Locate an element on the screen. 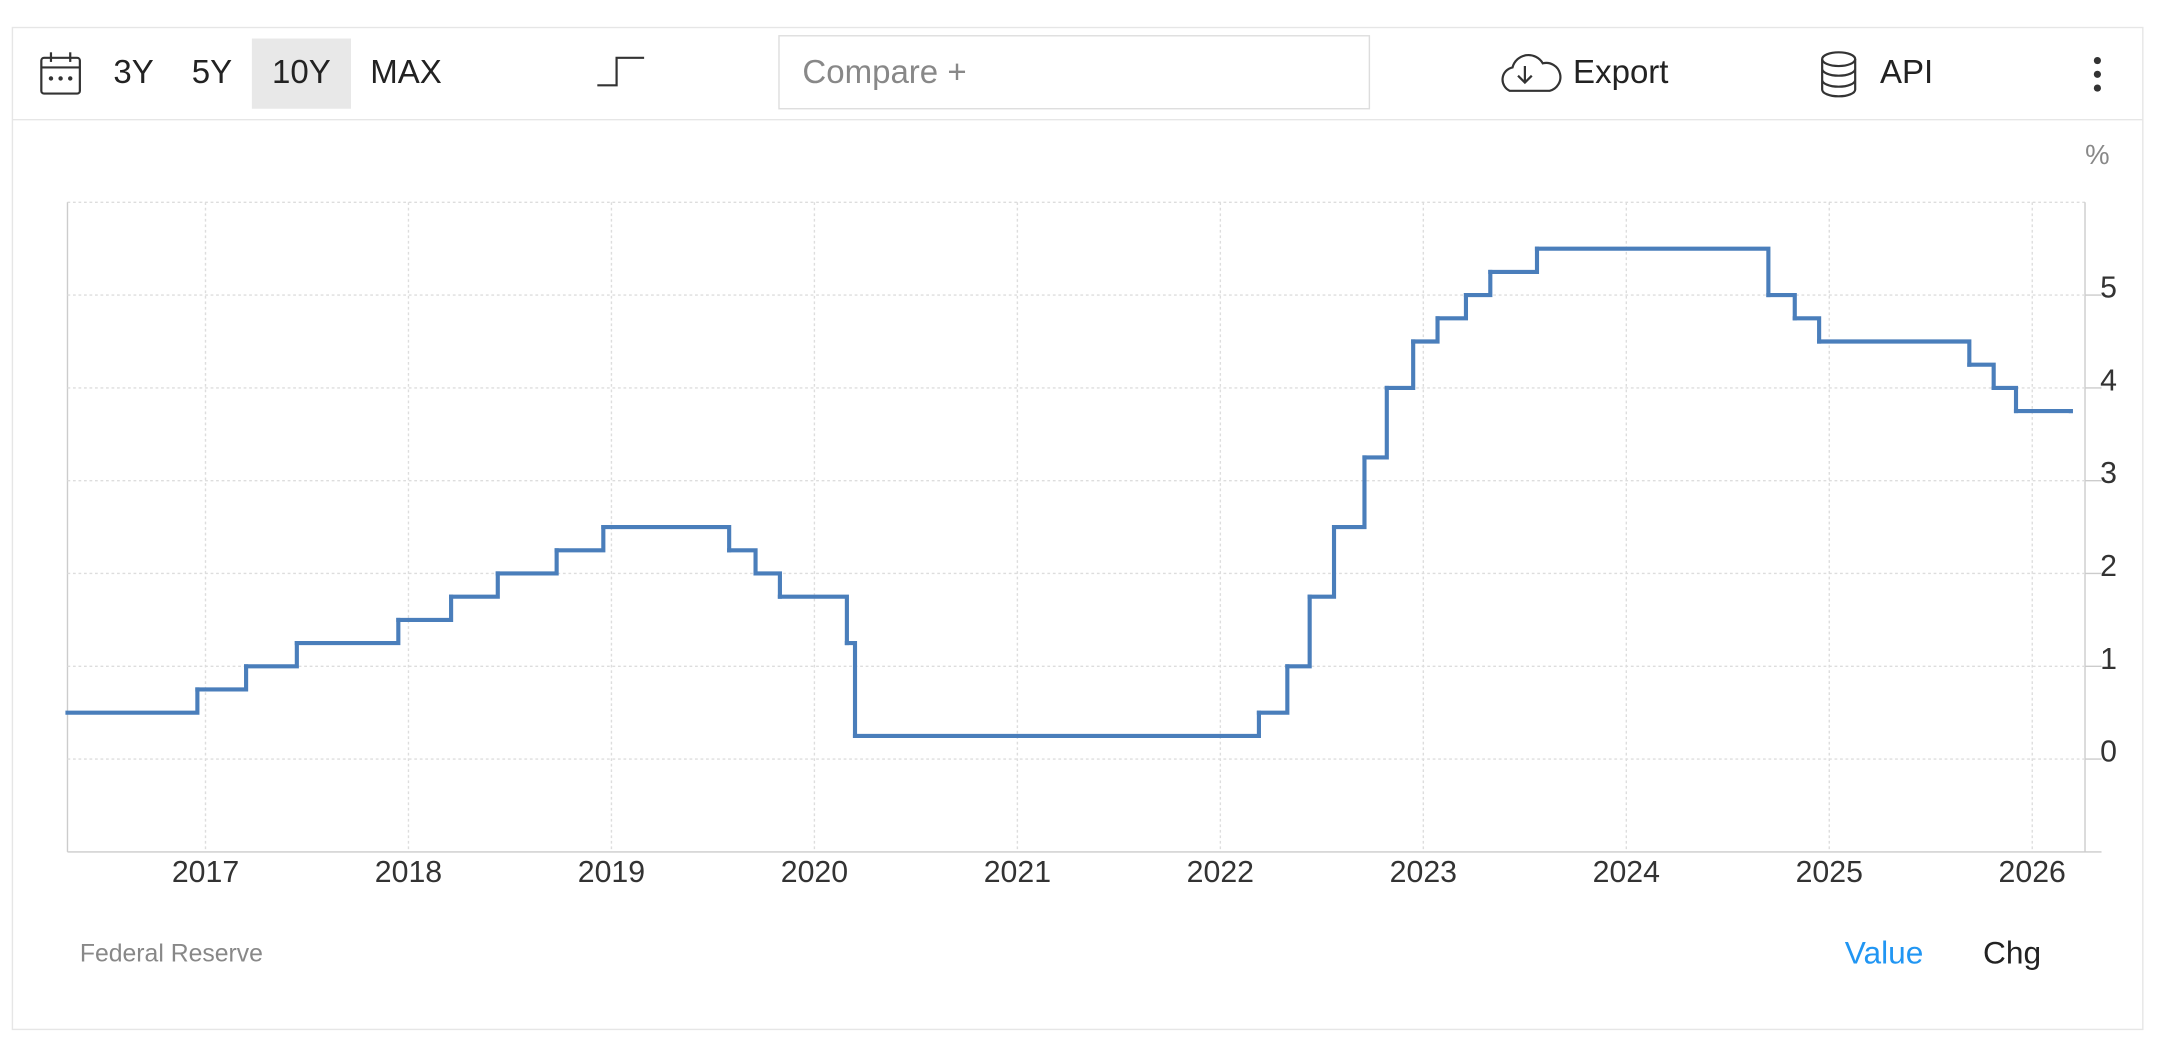  calendar-icon is located at coordinates (60, 73).